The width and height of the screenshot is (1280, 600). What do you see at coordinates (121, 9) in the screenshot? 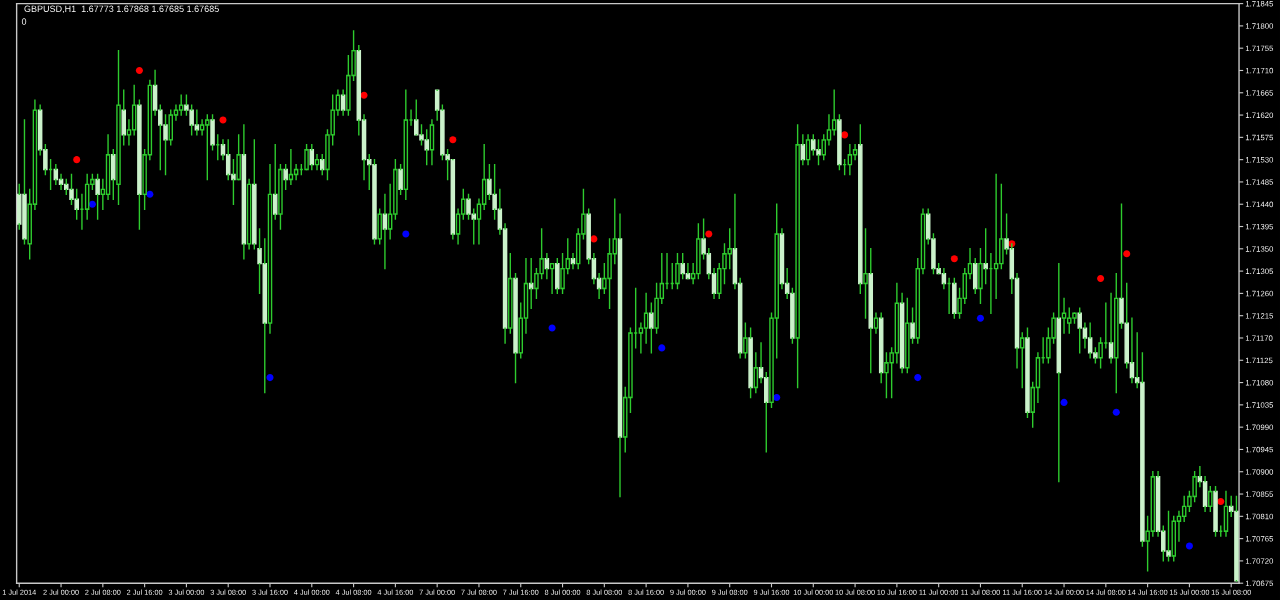
I see `chart-title: GBPUSD,H1 1.67773 1.67868 1.67685 1.67685` at bounding box center [121, 9].